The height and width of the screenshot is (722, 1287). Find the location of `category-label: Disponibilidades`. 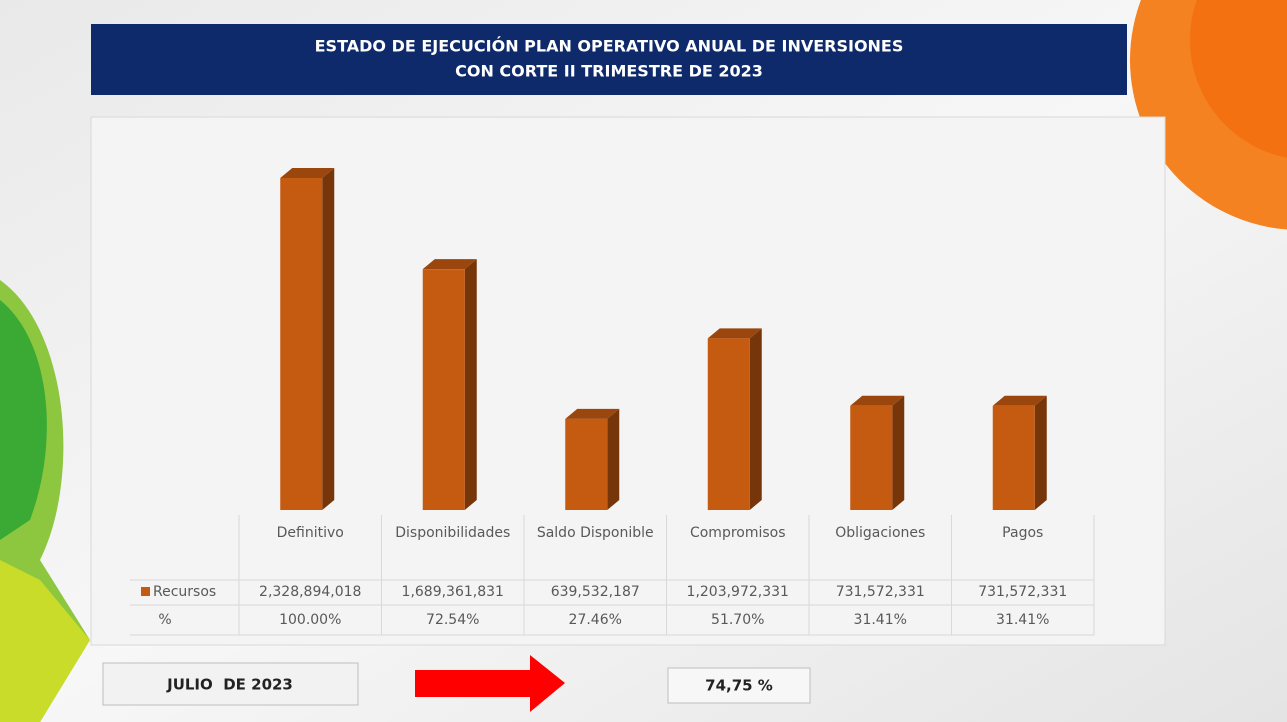

category-label: Disponibilidades is located at coordinates (453, 533).